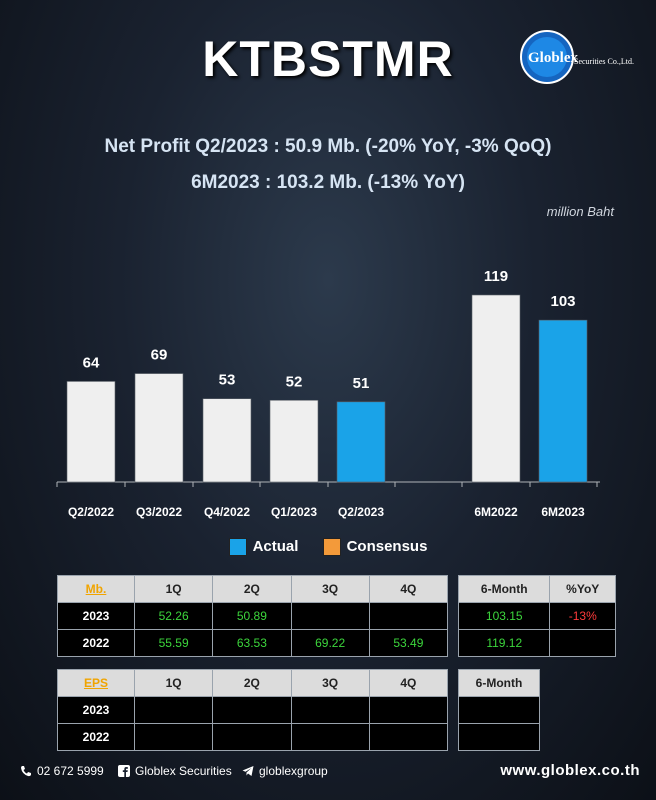 The image size is (656, 800). Describe the element at coordinates (237, 547) in the screenshot. I see `legend-actual-swatch` at that location.